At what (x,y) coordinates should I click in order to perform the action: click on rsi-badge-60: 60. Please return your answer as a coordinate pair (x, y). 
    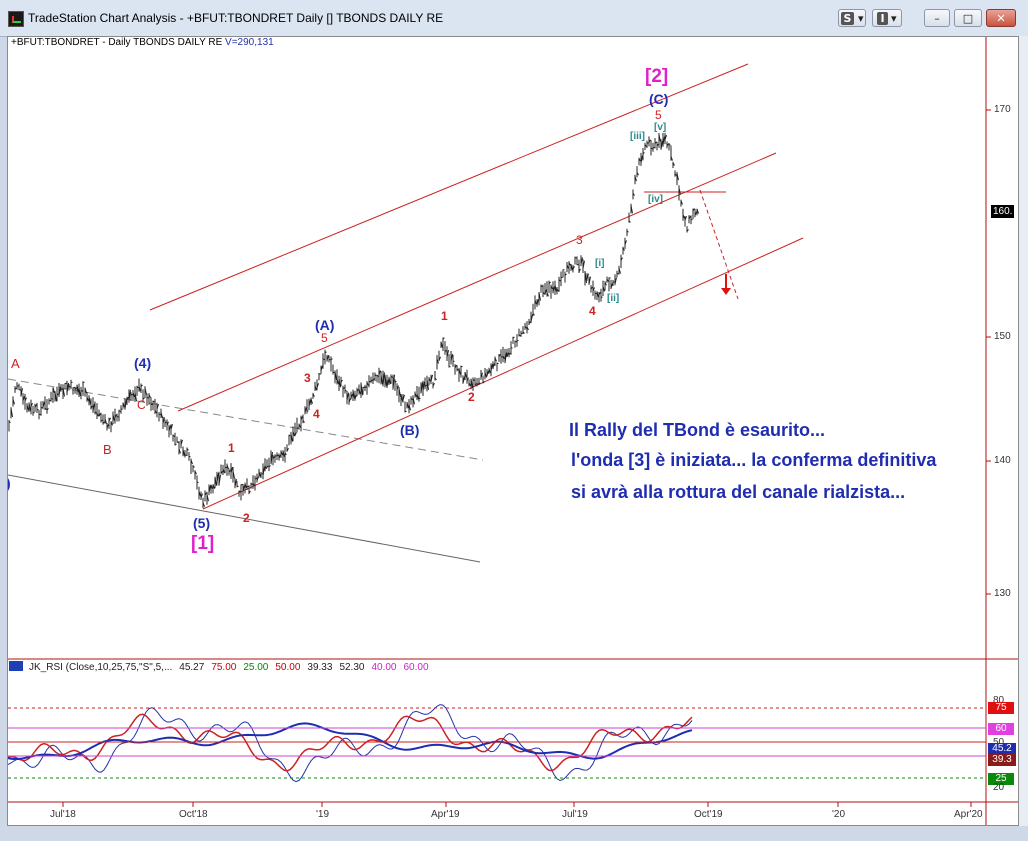
    Looking at the image, I should click on (1001, 729).